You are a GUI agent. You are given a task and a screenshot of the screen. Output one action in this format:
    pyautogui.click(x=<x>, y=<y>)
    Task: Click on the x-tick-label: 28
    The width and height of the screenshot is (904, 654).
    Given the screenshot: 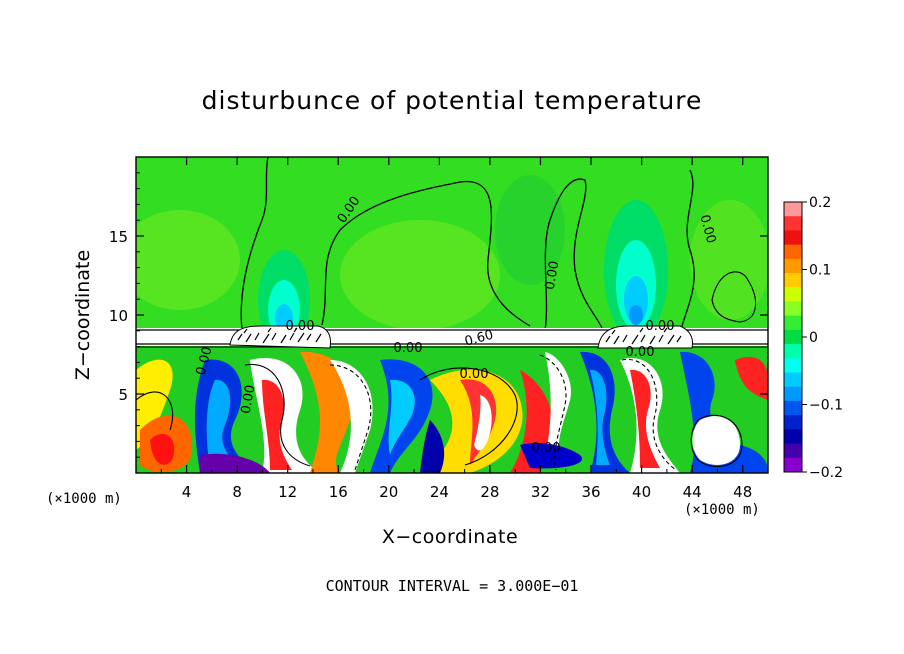 What is the action you would take?
    pyautogui.click(x=489, y=492)
    